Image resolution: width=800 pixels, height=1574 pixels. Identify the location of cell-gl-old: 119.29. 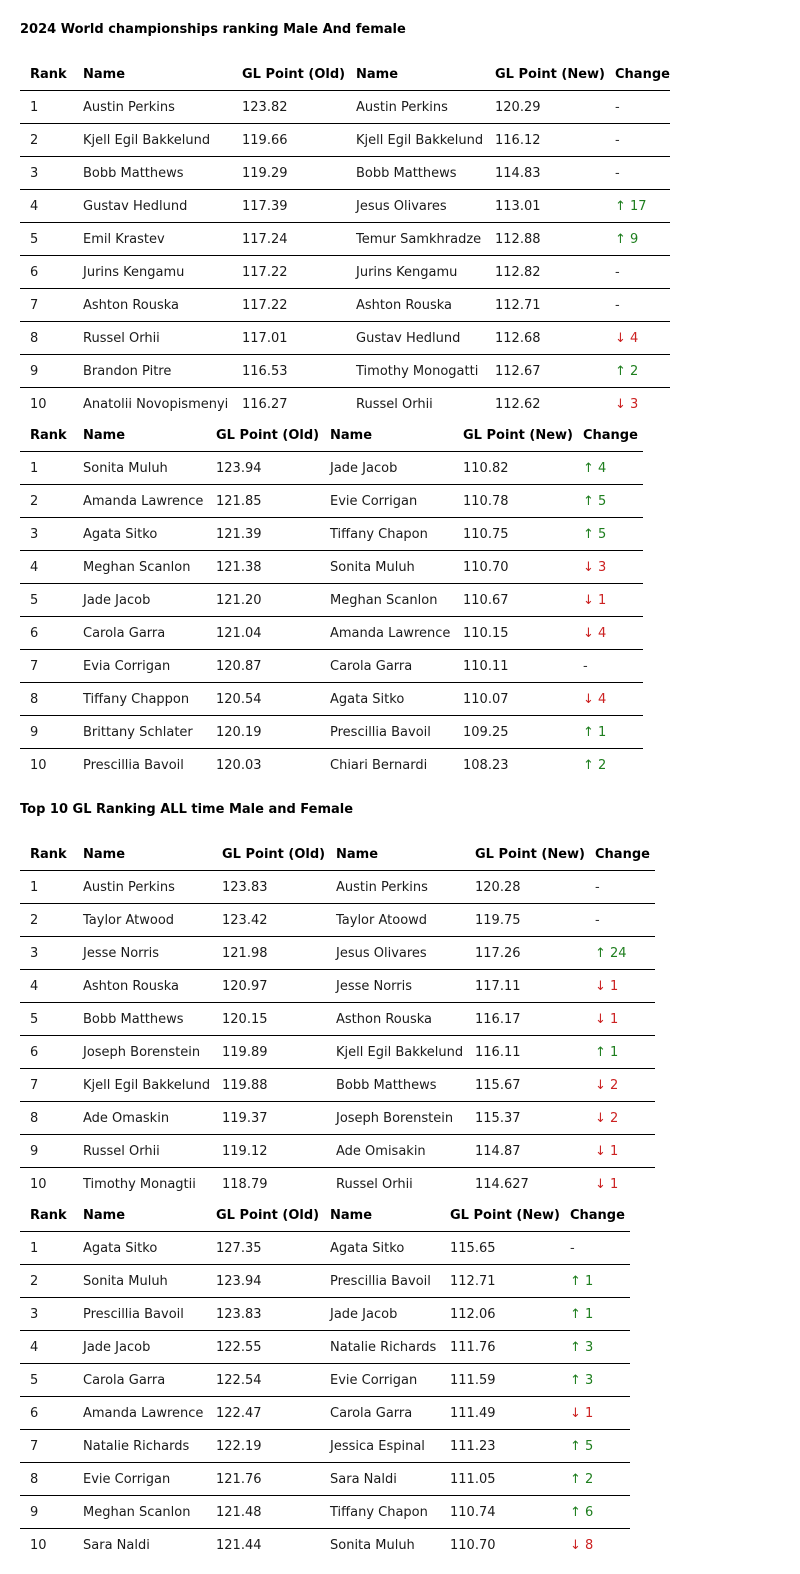
(289, 173).